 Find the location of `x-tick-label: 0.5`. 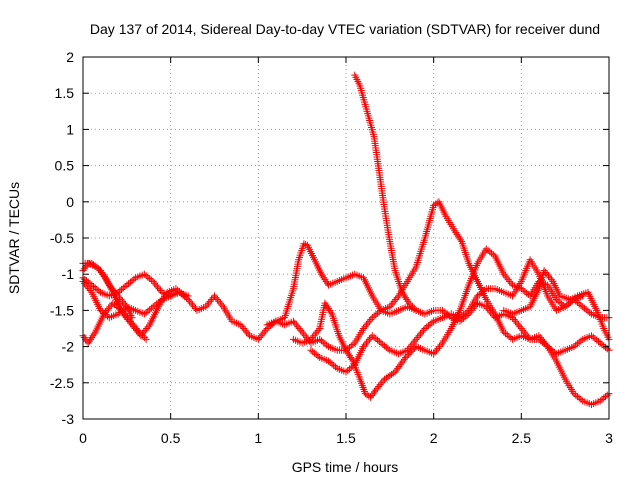

x-tick-label: 0.5 is located at coordinates (171, 438).